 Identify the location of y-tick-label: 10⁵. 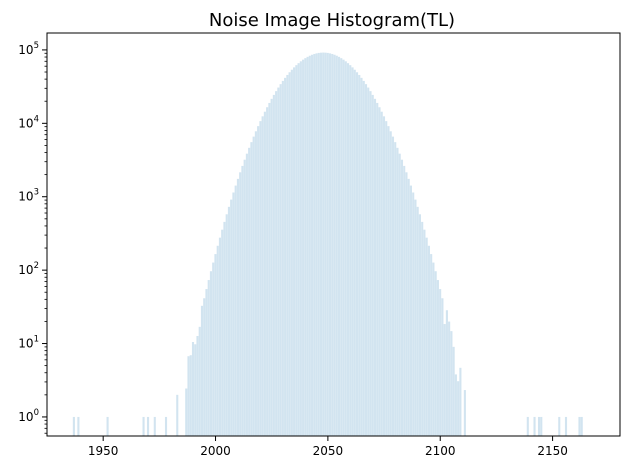
(28, 49).